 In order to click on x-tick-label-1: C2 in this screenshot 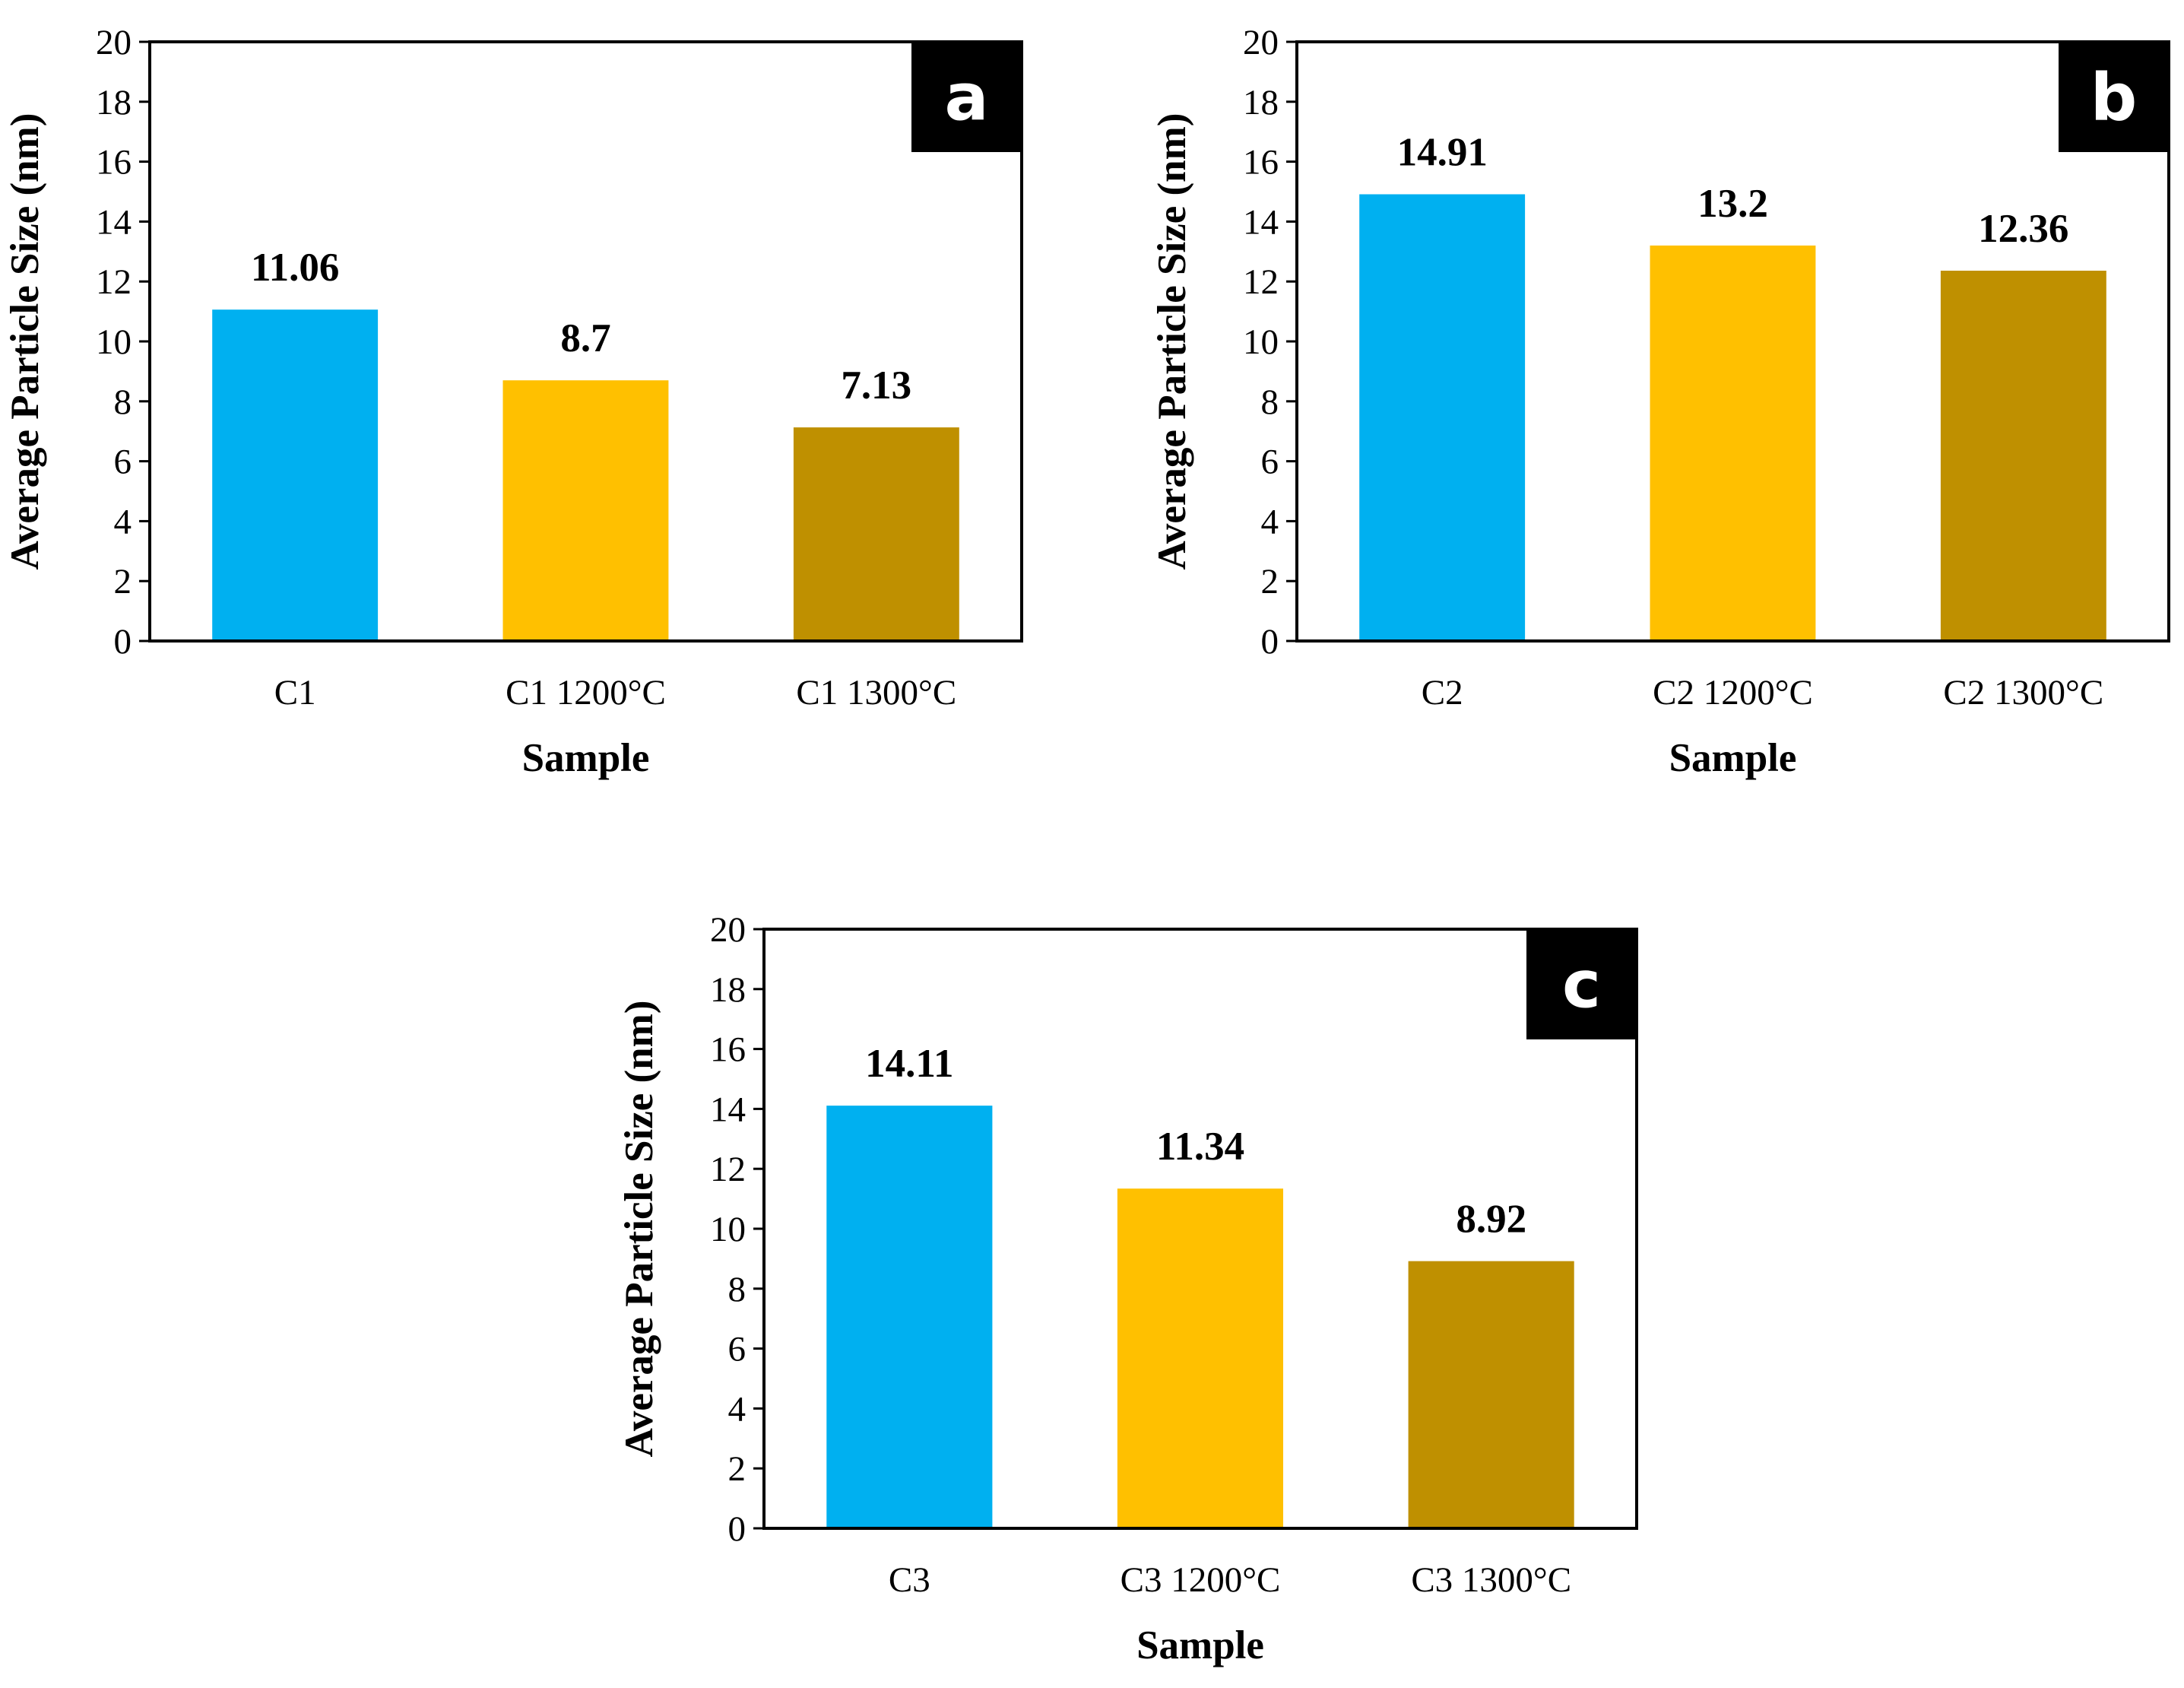, I will do `click(1442, 692)`.